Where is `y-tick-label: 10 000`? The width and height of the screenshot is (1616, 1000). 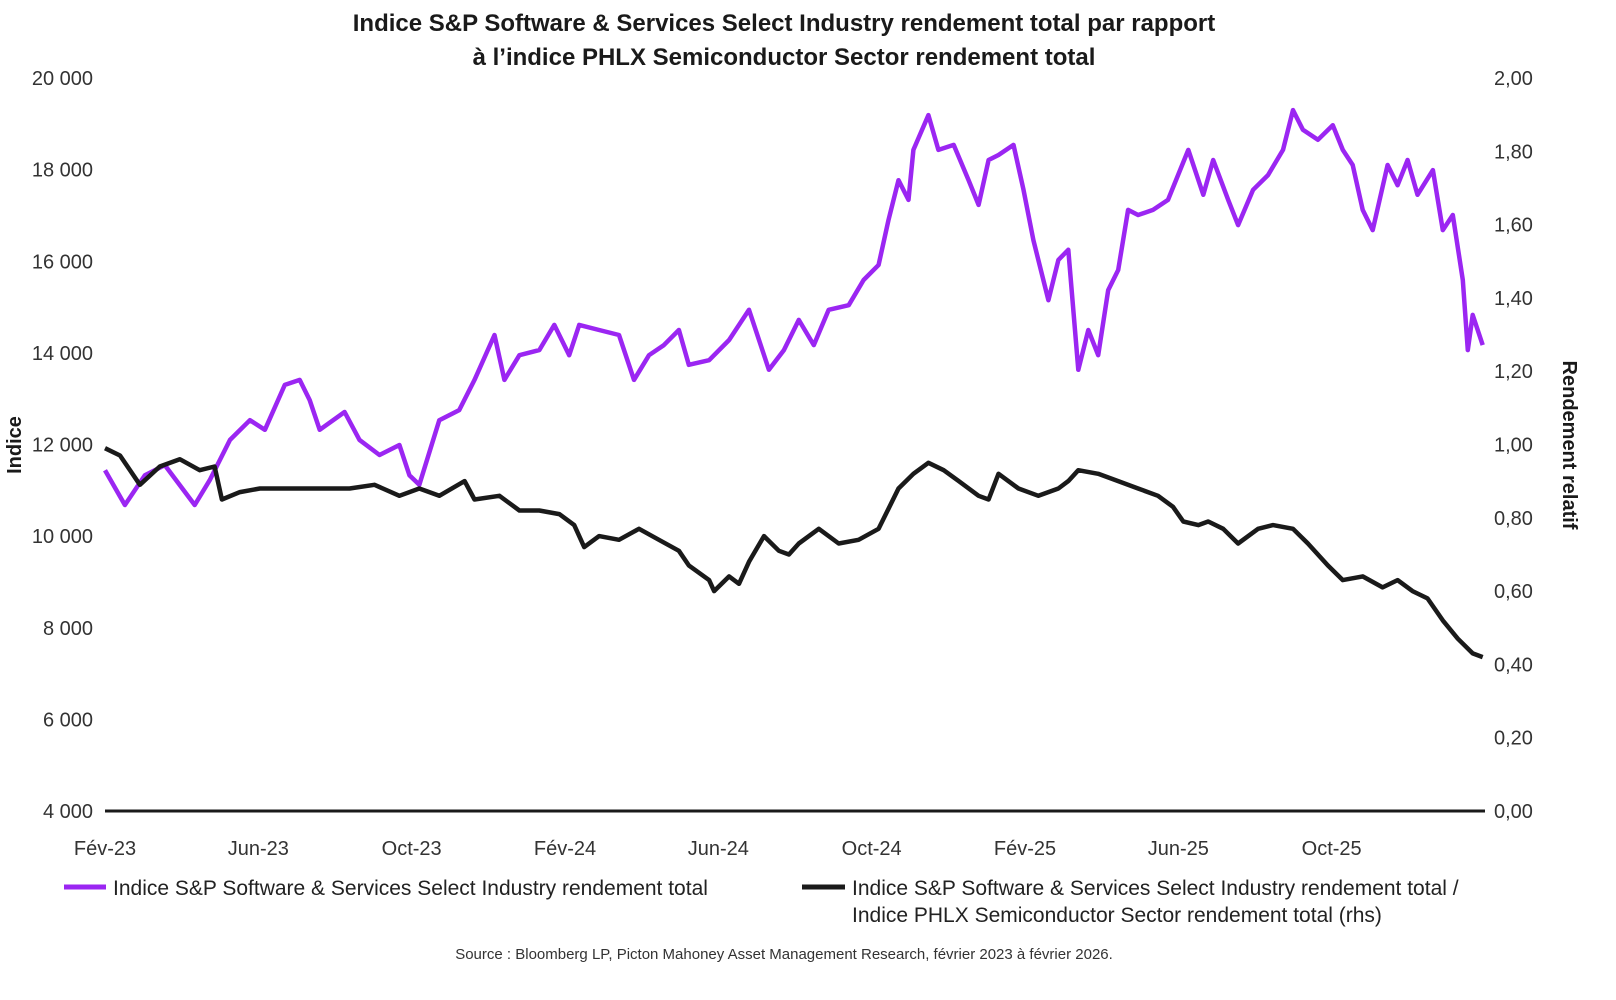
y-tick-label: 10 000 is located at coordinates (62, 537).